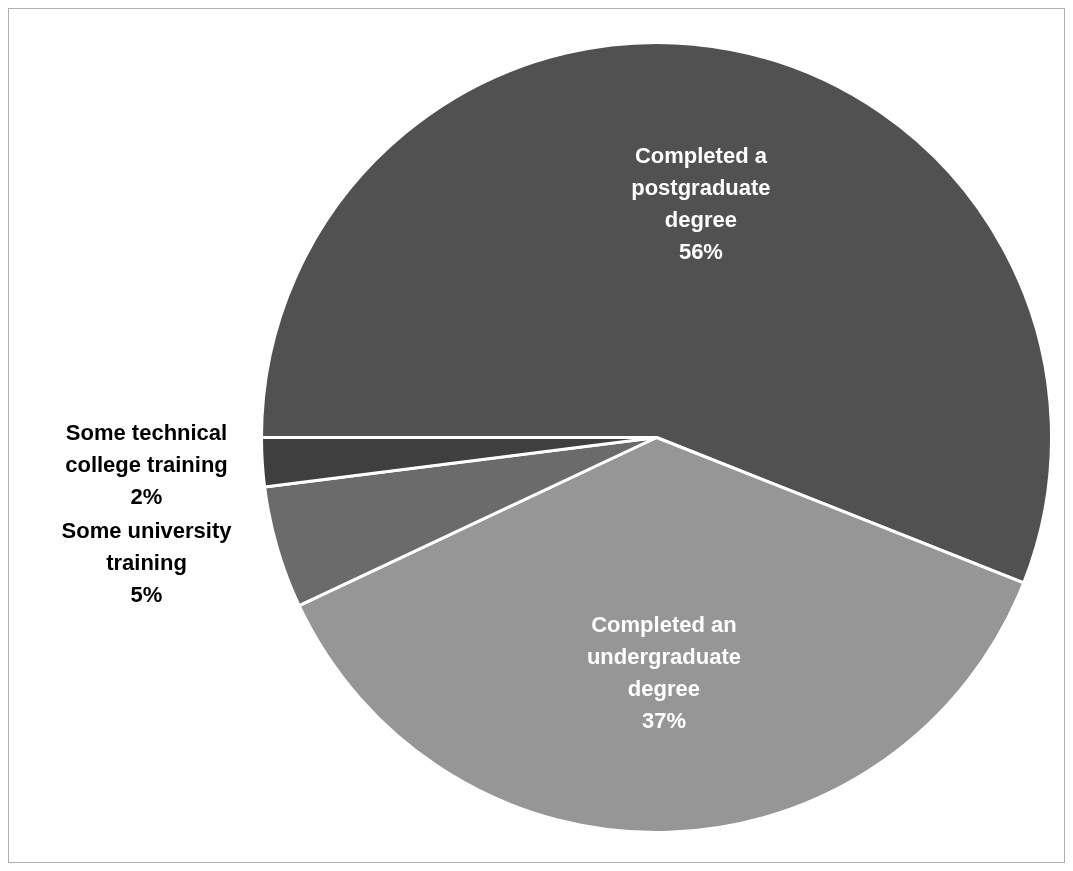 The width and height of the screenshot is (1073, 871). What do you see at coordinates (663, 657) in the screenshot?
I see `slice-label: Completed an undergraduate degree` at bounding box center [663, 657].